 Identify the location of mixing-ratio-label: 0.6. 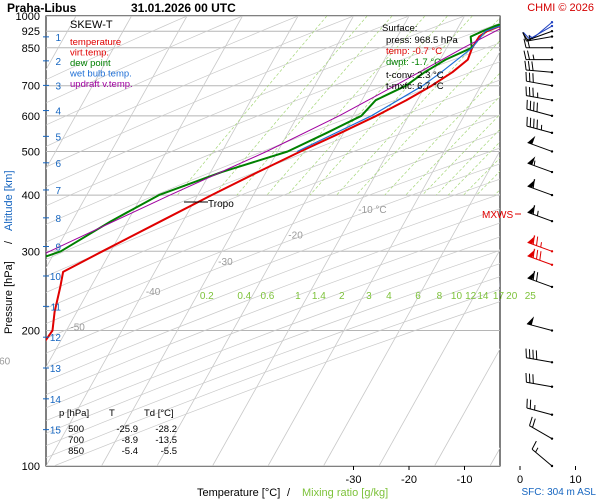
(267, 296).